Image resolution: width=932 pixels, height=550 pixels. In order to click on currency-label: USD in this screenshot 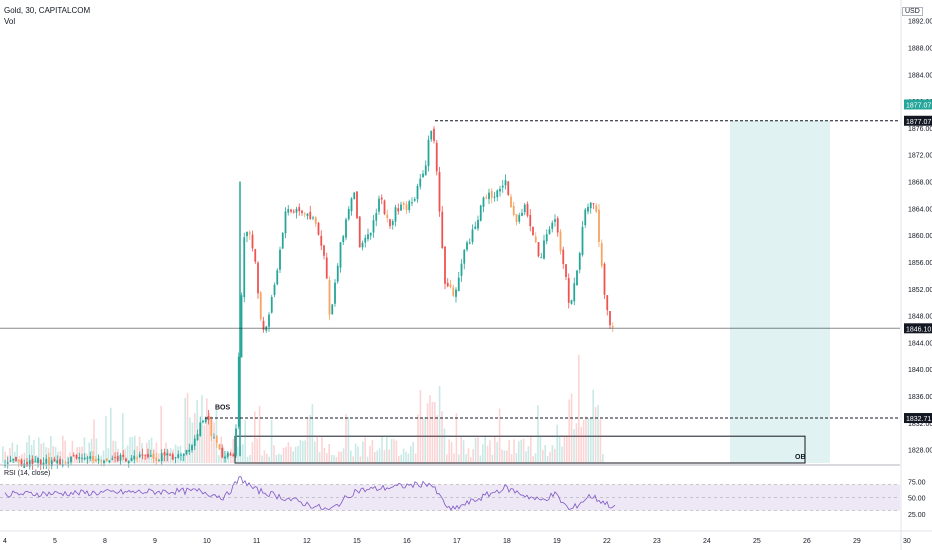, I will do `click(912, 11)`.